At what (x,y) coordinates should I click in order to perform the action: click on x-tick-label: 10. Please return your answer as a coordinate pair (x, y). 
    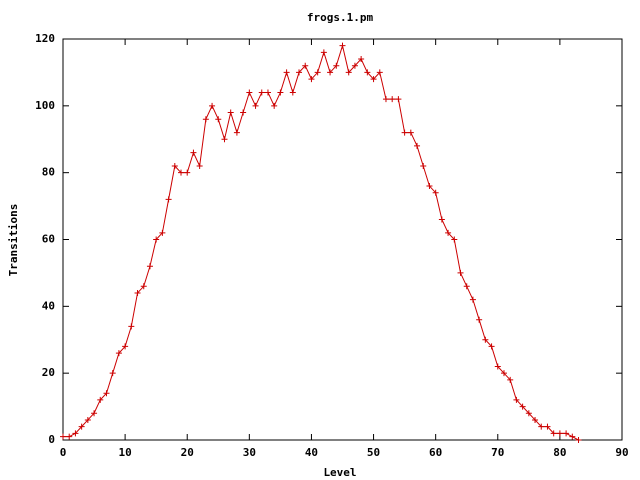
    Looking at the image, I should click on (124, 452).